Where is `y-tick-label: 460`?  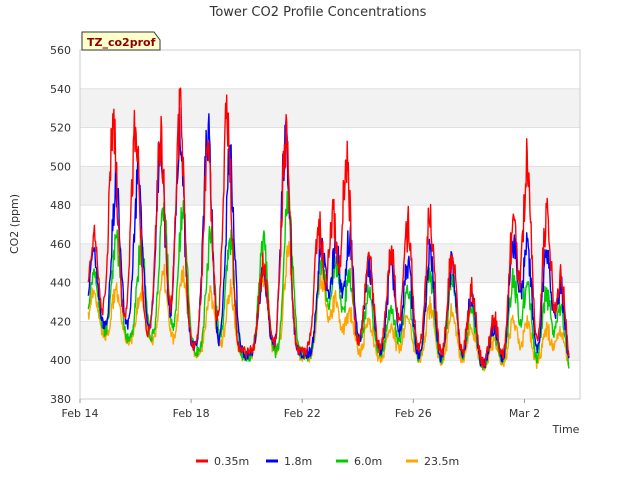 y-tick-label: 460 is located at coordinates (60, 244).